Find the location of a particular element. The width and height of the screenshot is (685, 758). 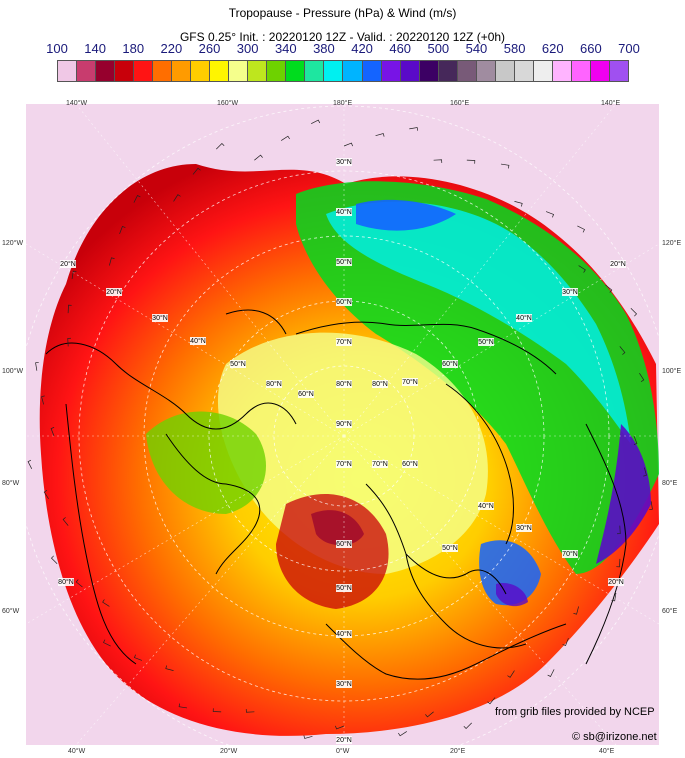

scale-label: 420 is located at coordinates (362, 48).